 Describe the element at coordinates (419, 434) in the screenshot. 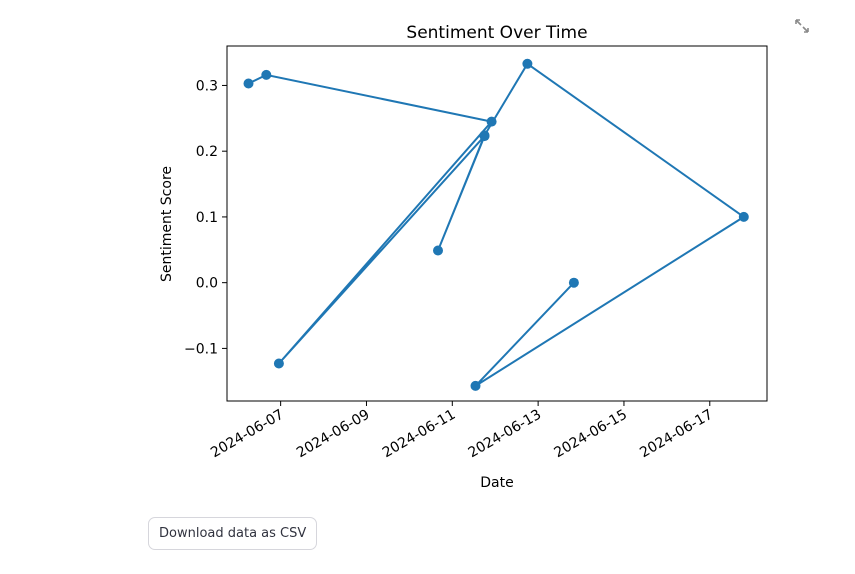

I see `x-tick-label: 2024-06-11` at that location.